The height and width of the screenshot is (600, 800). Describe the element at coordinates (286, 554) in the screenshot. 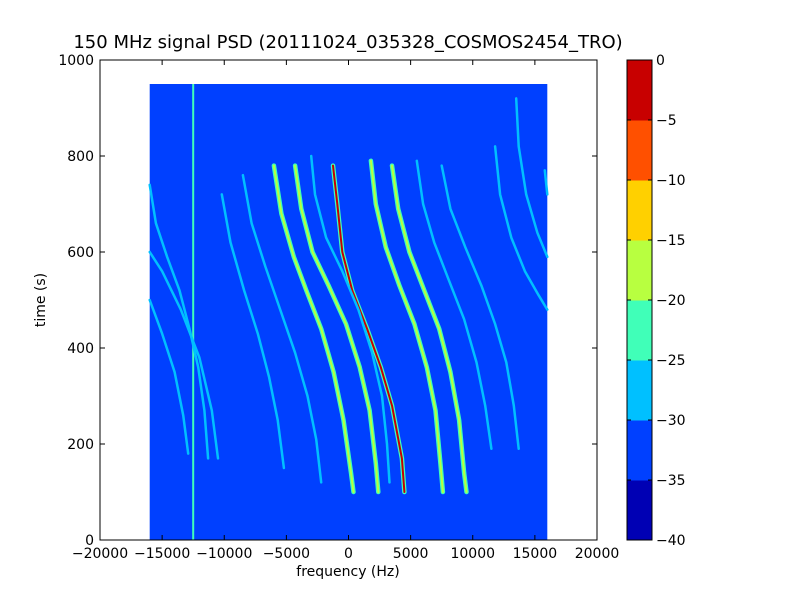

I see `x-tick-label: −5000` at that location.